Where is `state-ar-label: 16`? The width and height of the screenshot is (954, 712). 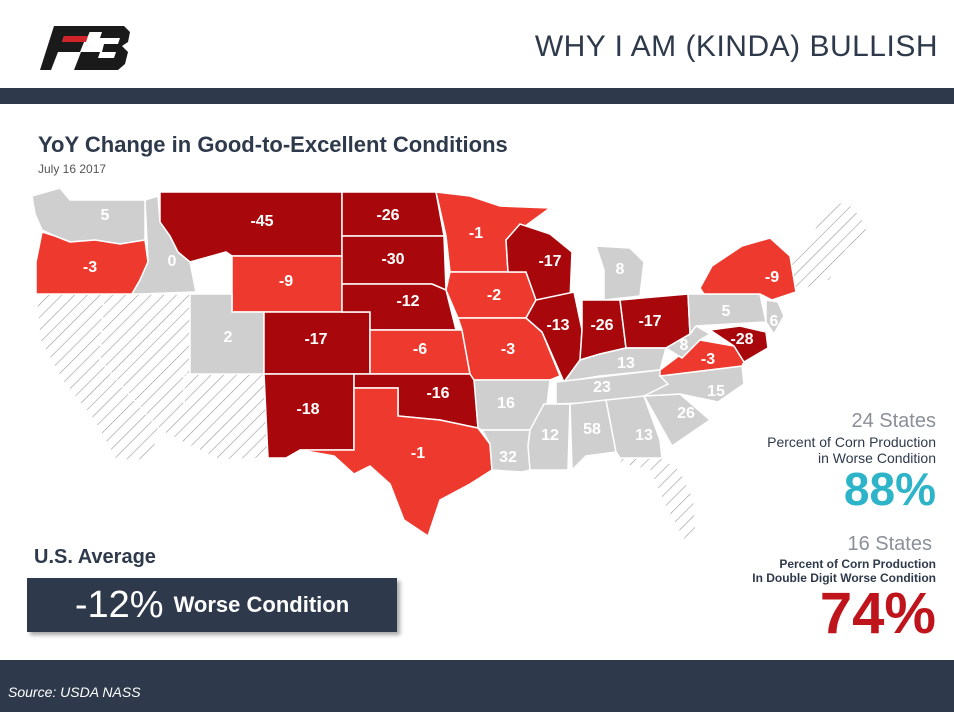 state-ar-label: 16 is located at coordinates (506, 403).